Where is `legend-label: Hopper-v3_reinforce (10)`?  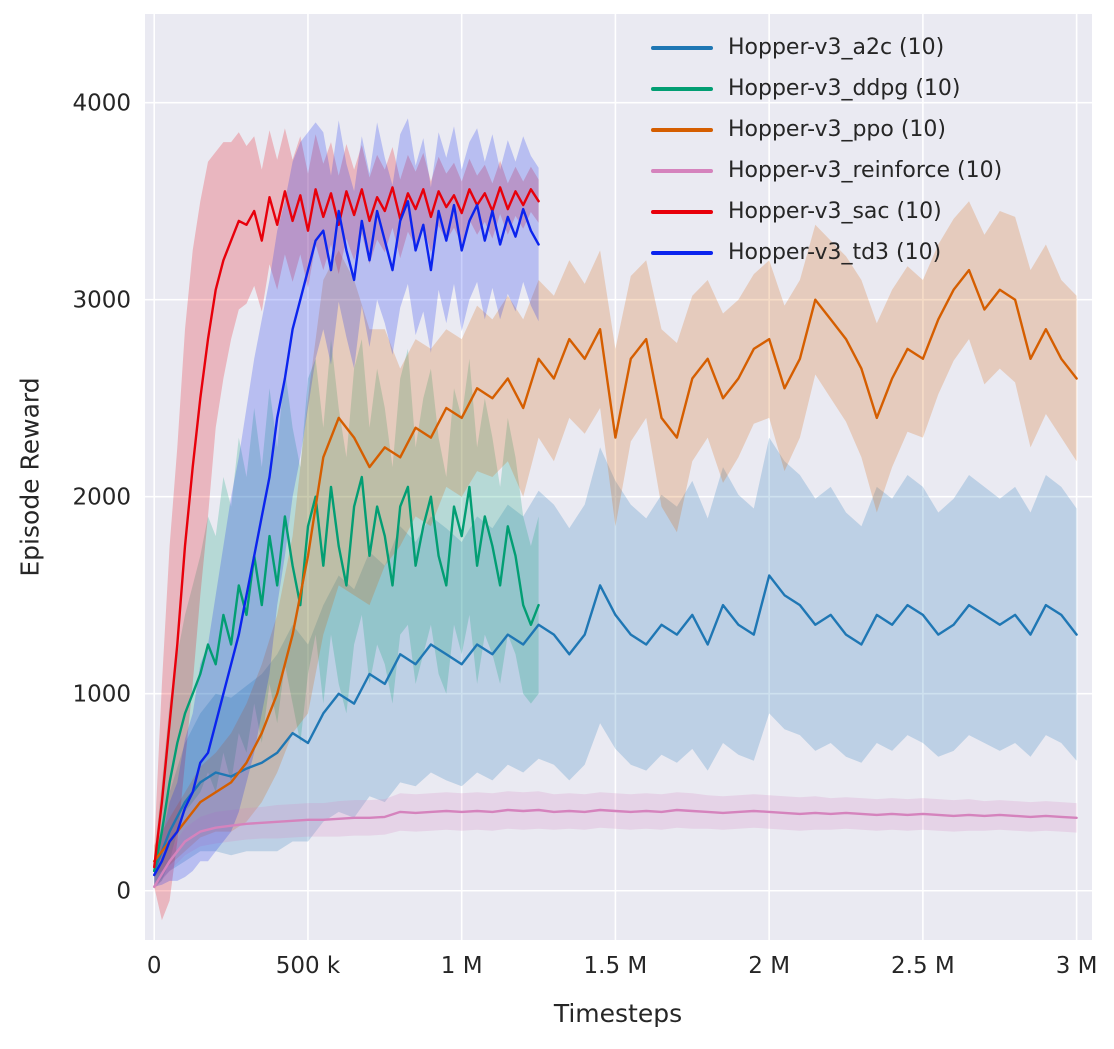
legend-label: Hopper-v3_reinforce (10) is located at coordinates (865, 170).